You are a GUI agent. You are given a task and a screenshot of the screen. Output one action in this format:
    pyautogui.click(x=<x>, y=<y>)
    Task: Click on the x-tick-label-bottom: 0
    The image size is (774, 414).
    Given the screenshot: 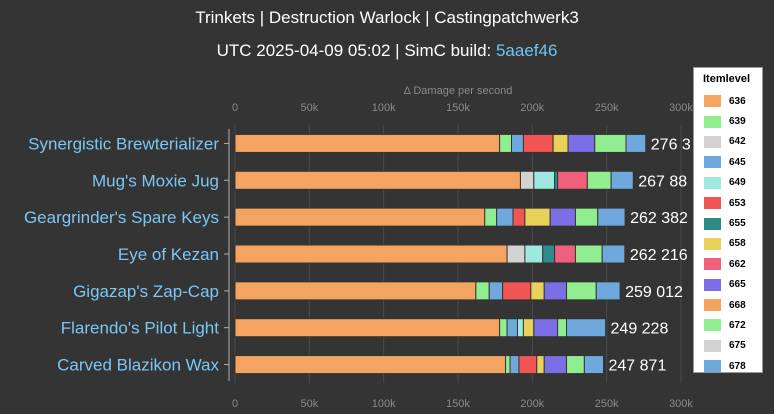 What is the action you would take?
    pyautogui.click(x=235, y=404)
    